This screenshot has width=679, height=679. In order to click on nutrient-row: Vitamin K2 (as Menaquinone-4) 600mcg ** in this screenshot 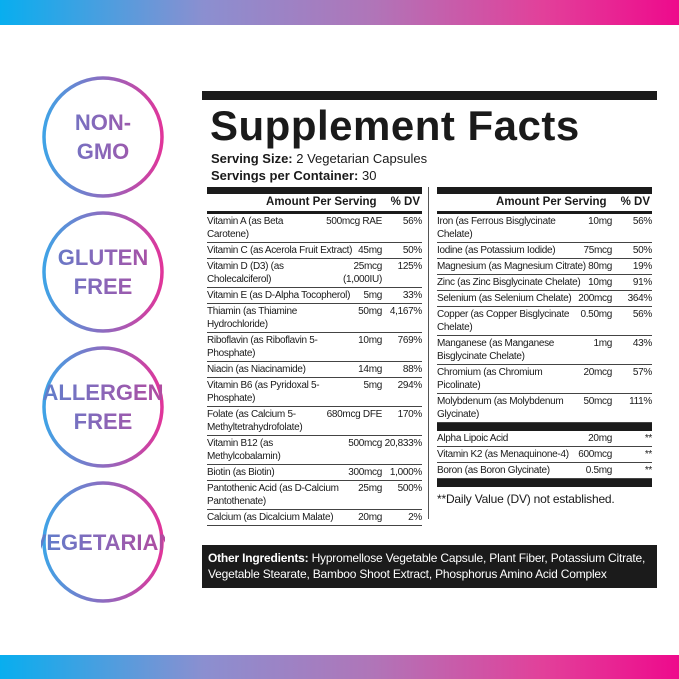, I will do `click(544, 455)`.